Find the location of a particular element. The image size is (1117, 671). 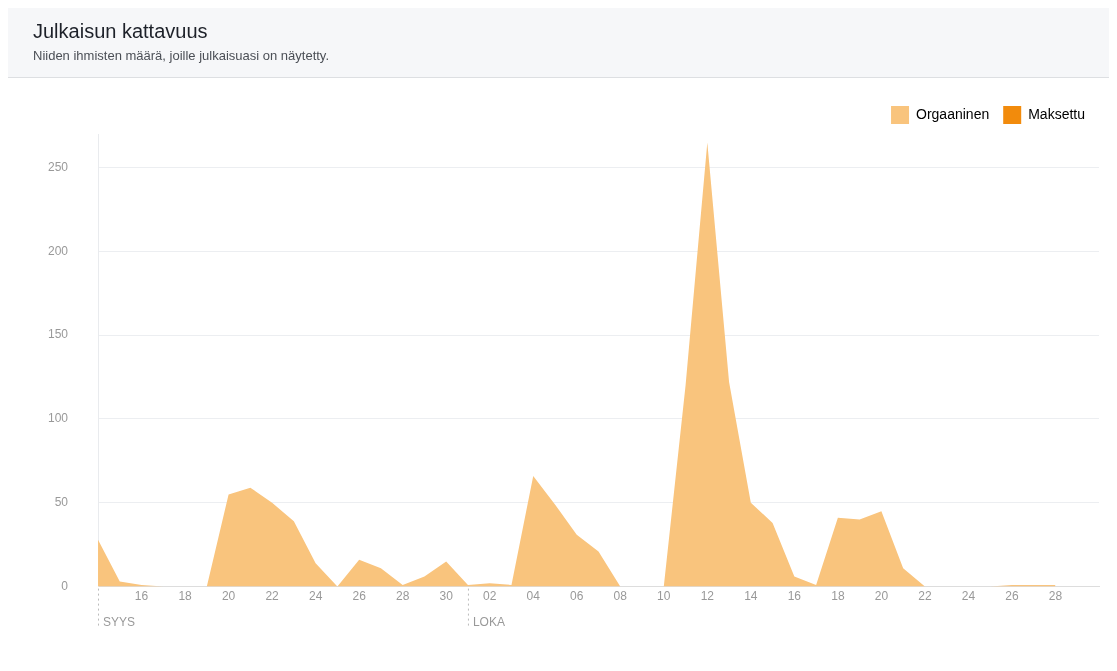

ref-line-label: SYYS is located at coordinates (119, 621).